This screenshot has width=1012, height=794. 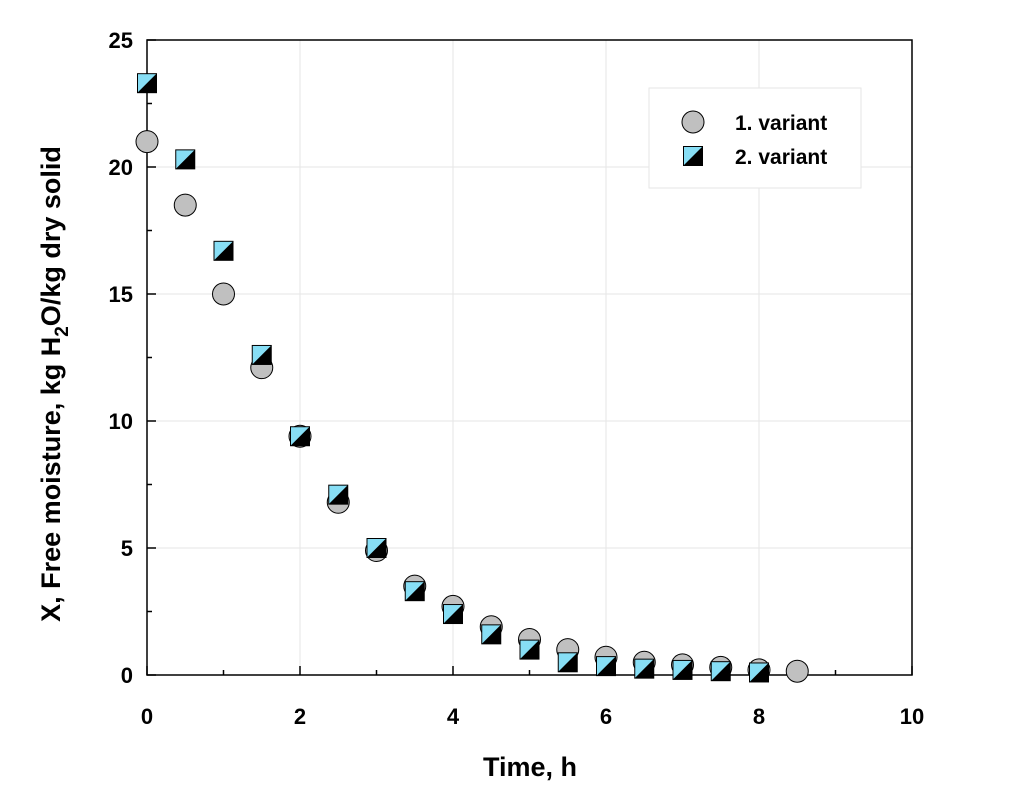 I want to click on legend: 1. variant 2. variant, so click(x=755, y=138).